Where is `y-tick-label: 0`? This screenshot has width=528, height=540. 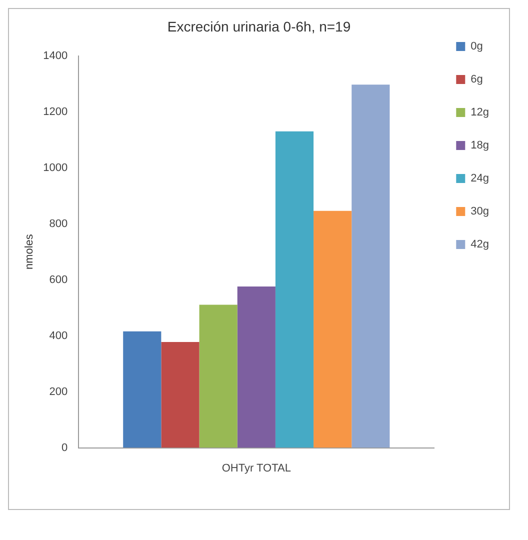
y-tick-label: 0 is located at coordinates (65, 448).